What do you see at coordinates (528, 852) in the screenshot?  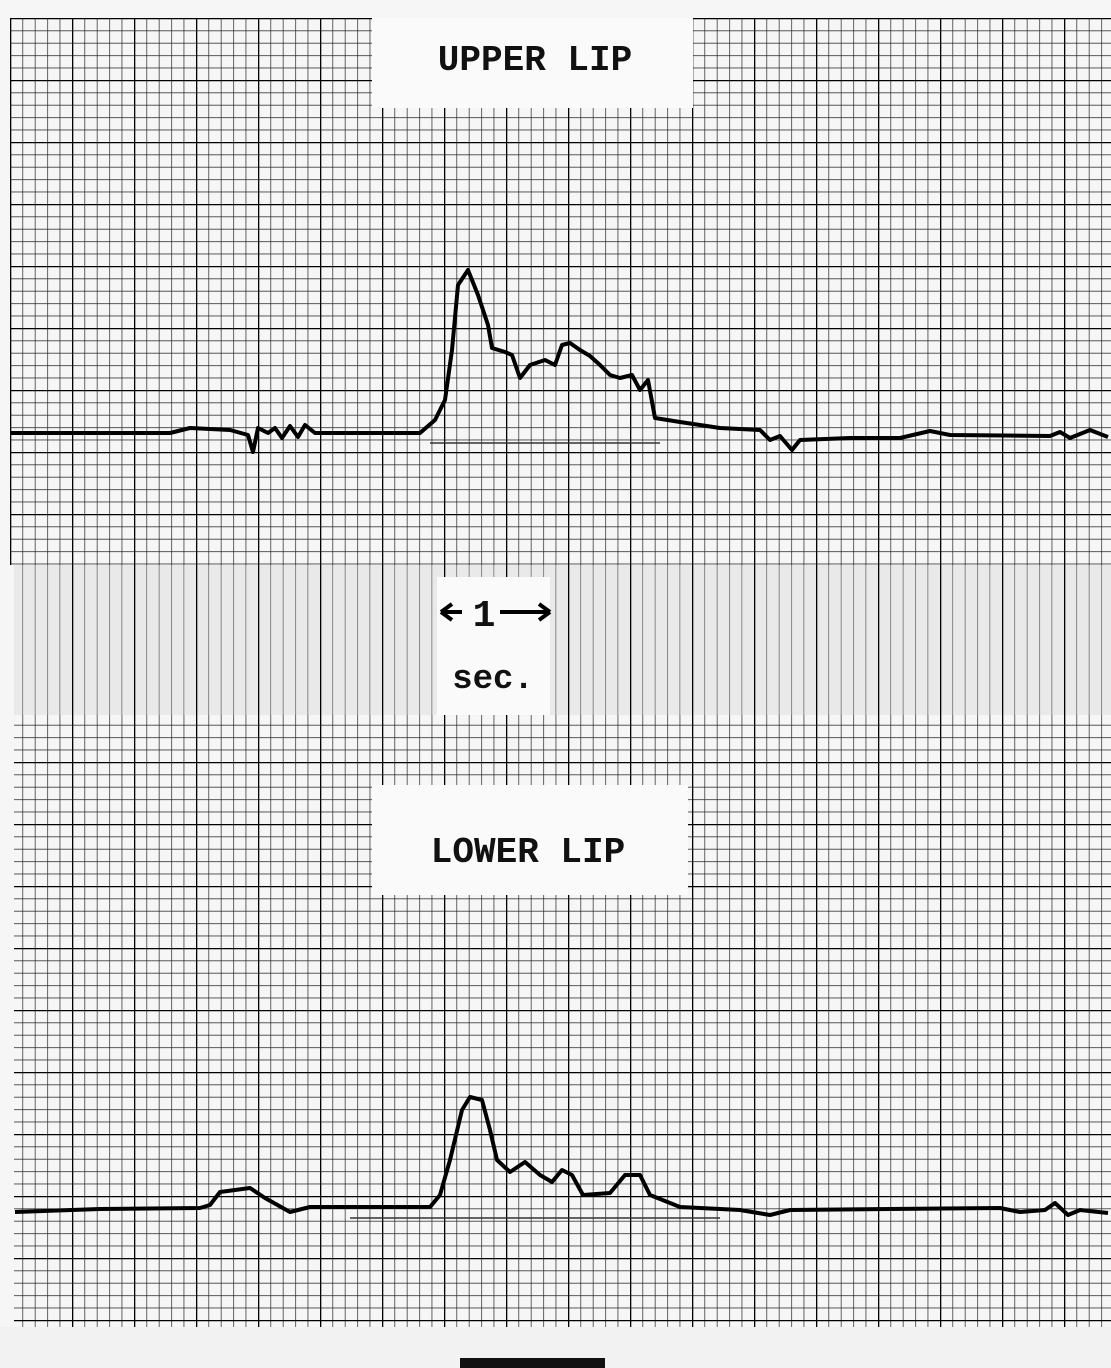 I see `lower-label: LOWER LIP` at bounding box center [528, 852].